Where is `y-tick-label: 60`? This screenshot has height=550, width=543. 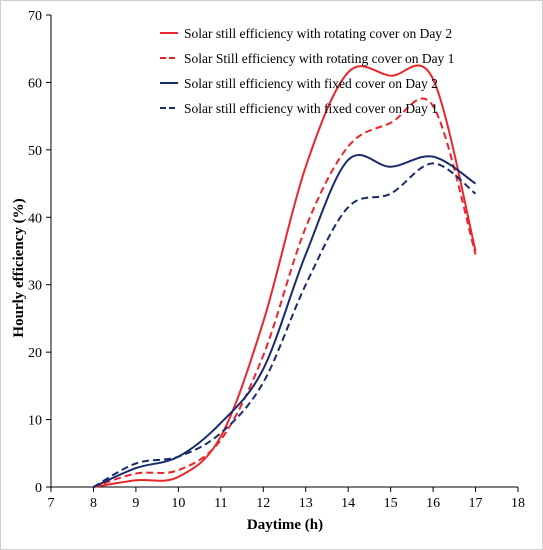
y-tick-label: 60 is located at coordinates (35, 83).